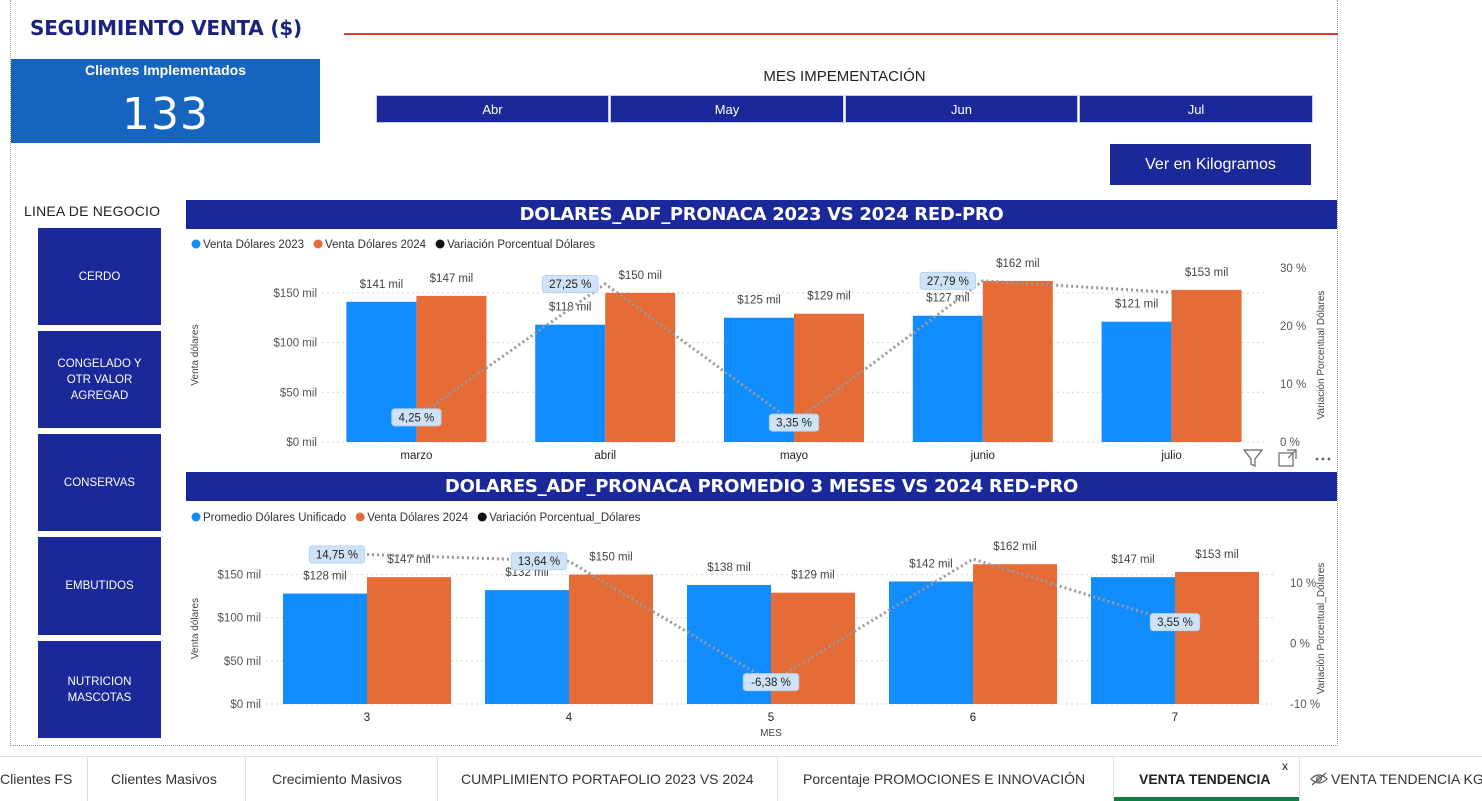  Describe the element at coordinates (761, 214) in the screenshot. I see `chart1-title: DOLARES_ADF_PRONACA 2023 VS 2024 RED-PRO` at that location.